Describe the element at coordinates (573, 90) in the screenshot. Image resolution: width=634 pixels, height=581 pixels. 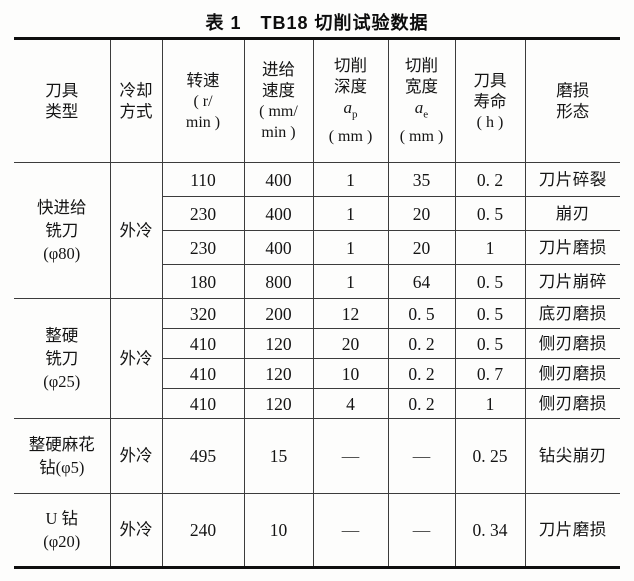
I see `header-line: 磨损` at that location.